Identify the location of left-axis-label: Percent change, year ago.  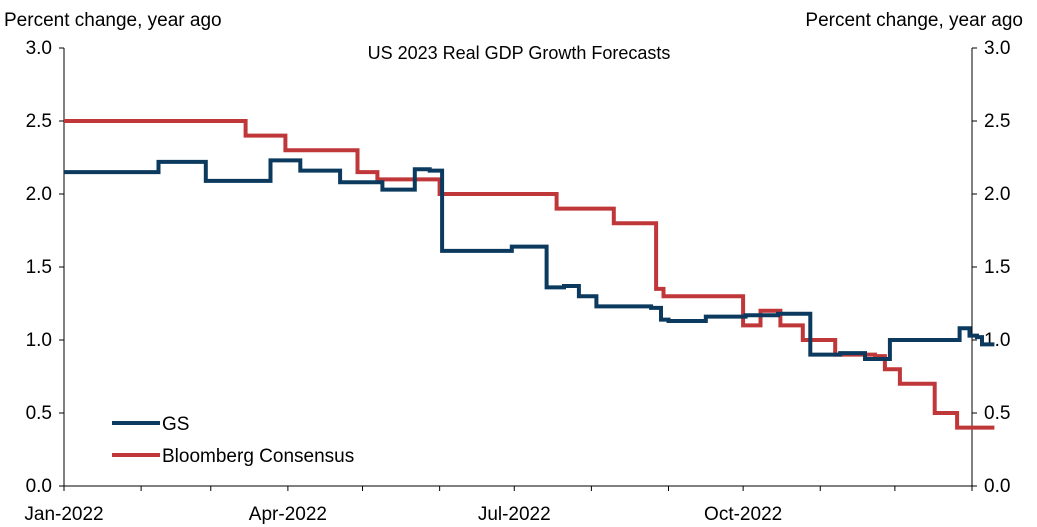
(113, 20).